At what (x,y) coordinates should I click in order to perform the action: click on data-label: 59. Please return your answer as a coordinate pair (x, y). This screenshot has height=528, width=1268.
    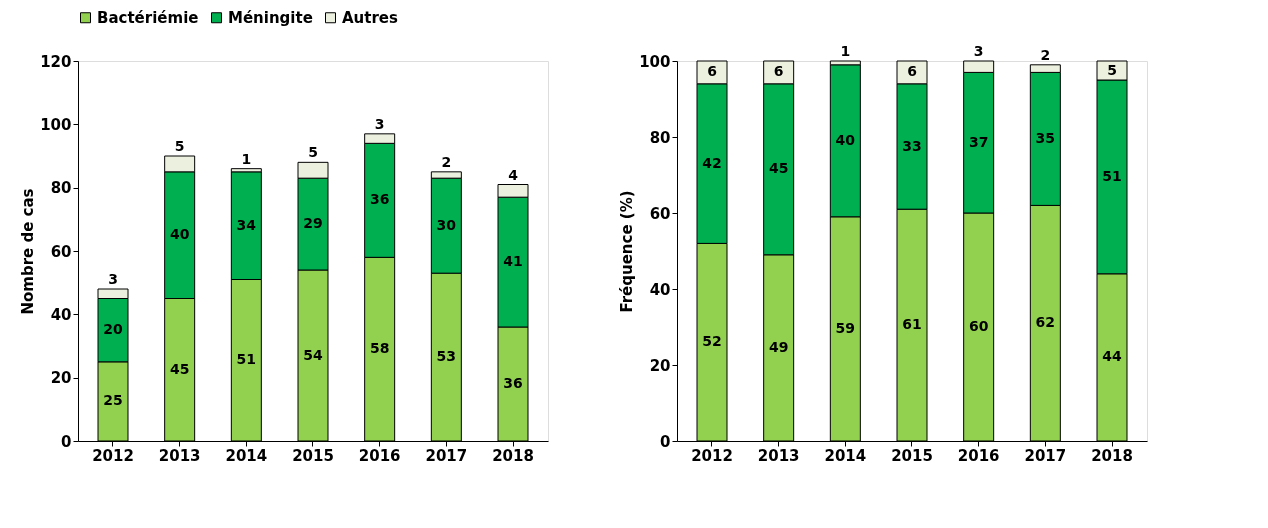
    Looking at the image, I should click on (845, 327).